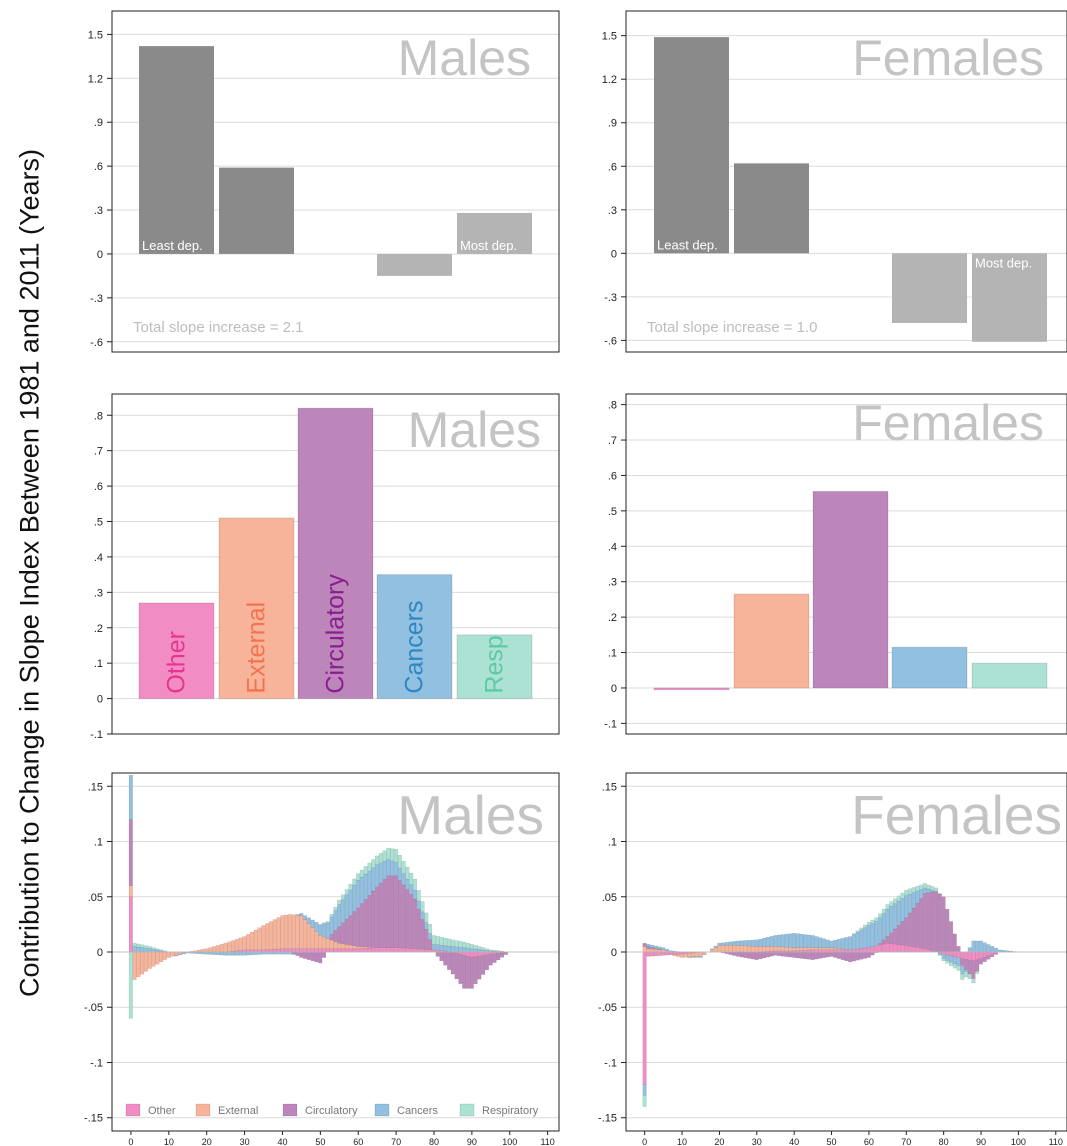  I want to click on y-tick-label: 0, so click(614, 254).